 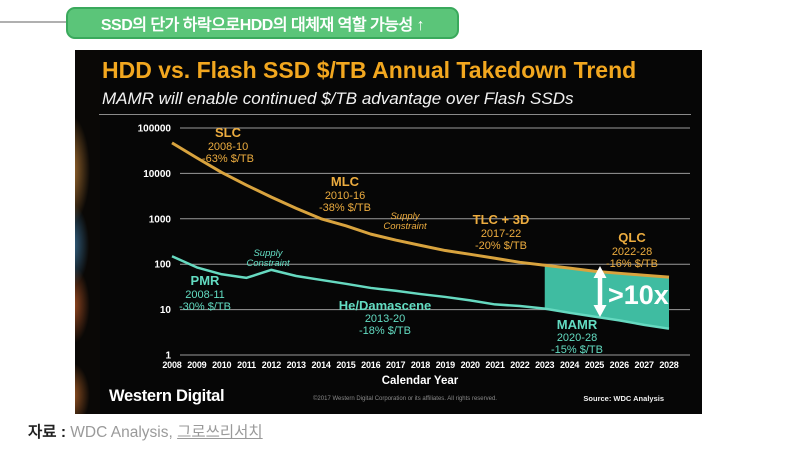 What do you see at coordinates (49, 432) in the screenshot?
I see `caption-prefix: 자료 :` at bounding box center [49, 432].